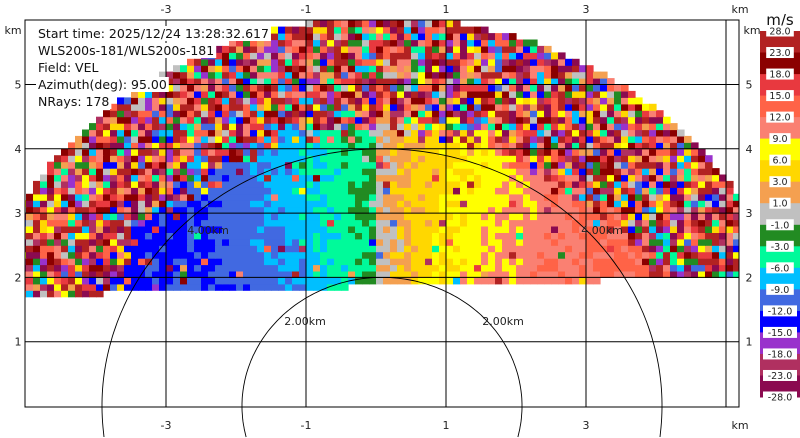 This screenshot has width=800, height=438. Describe the element at coordinates (780, 247) in the screenshot. I see `colorbar-label: -3.0` at that location.